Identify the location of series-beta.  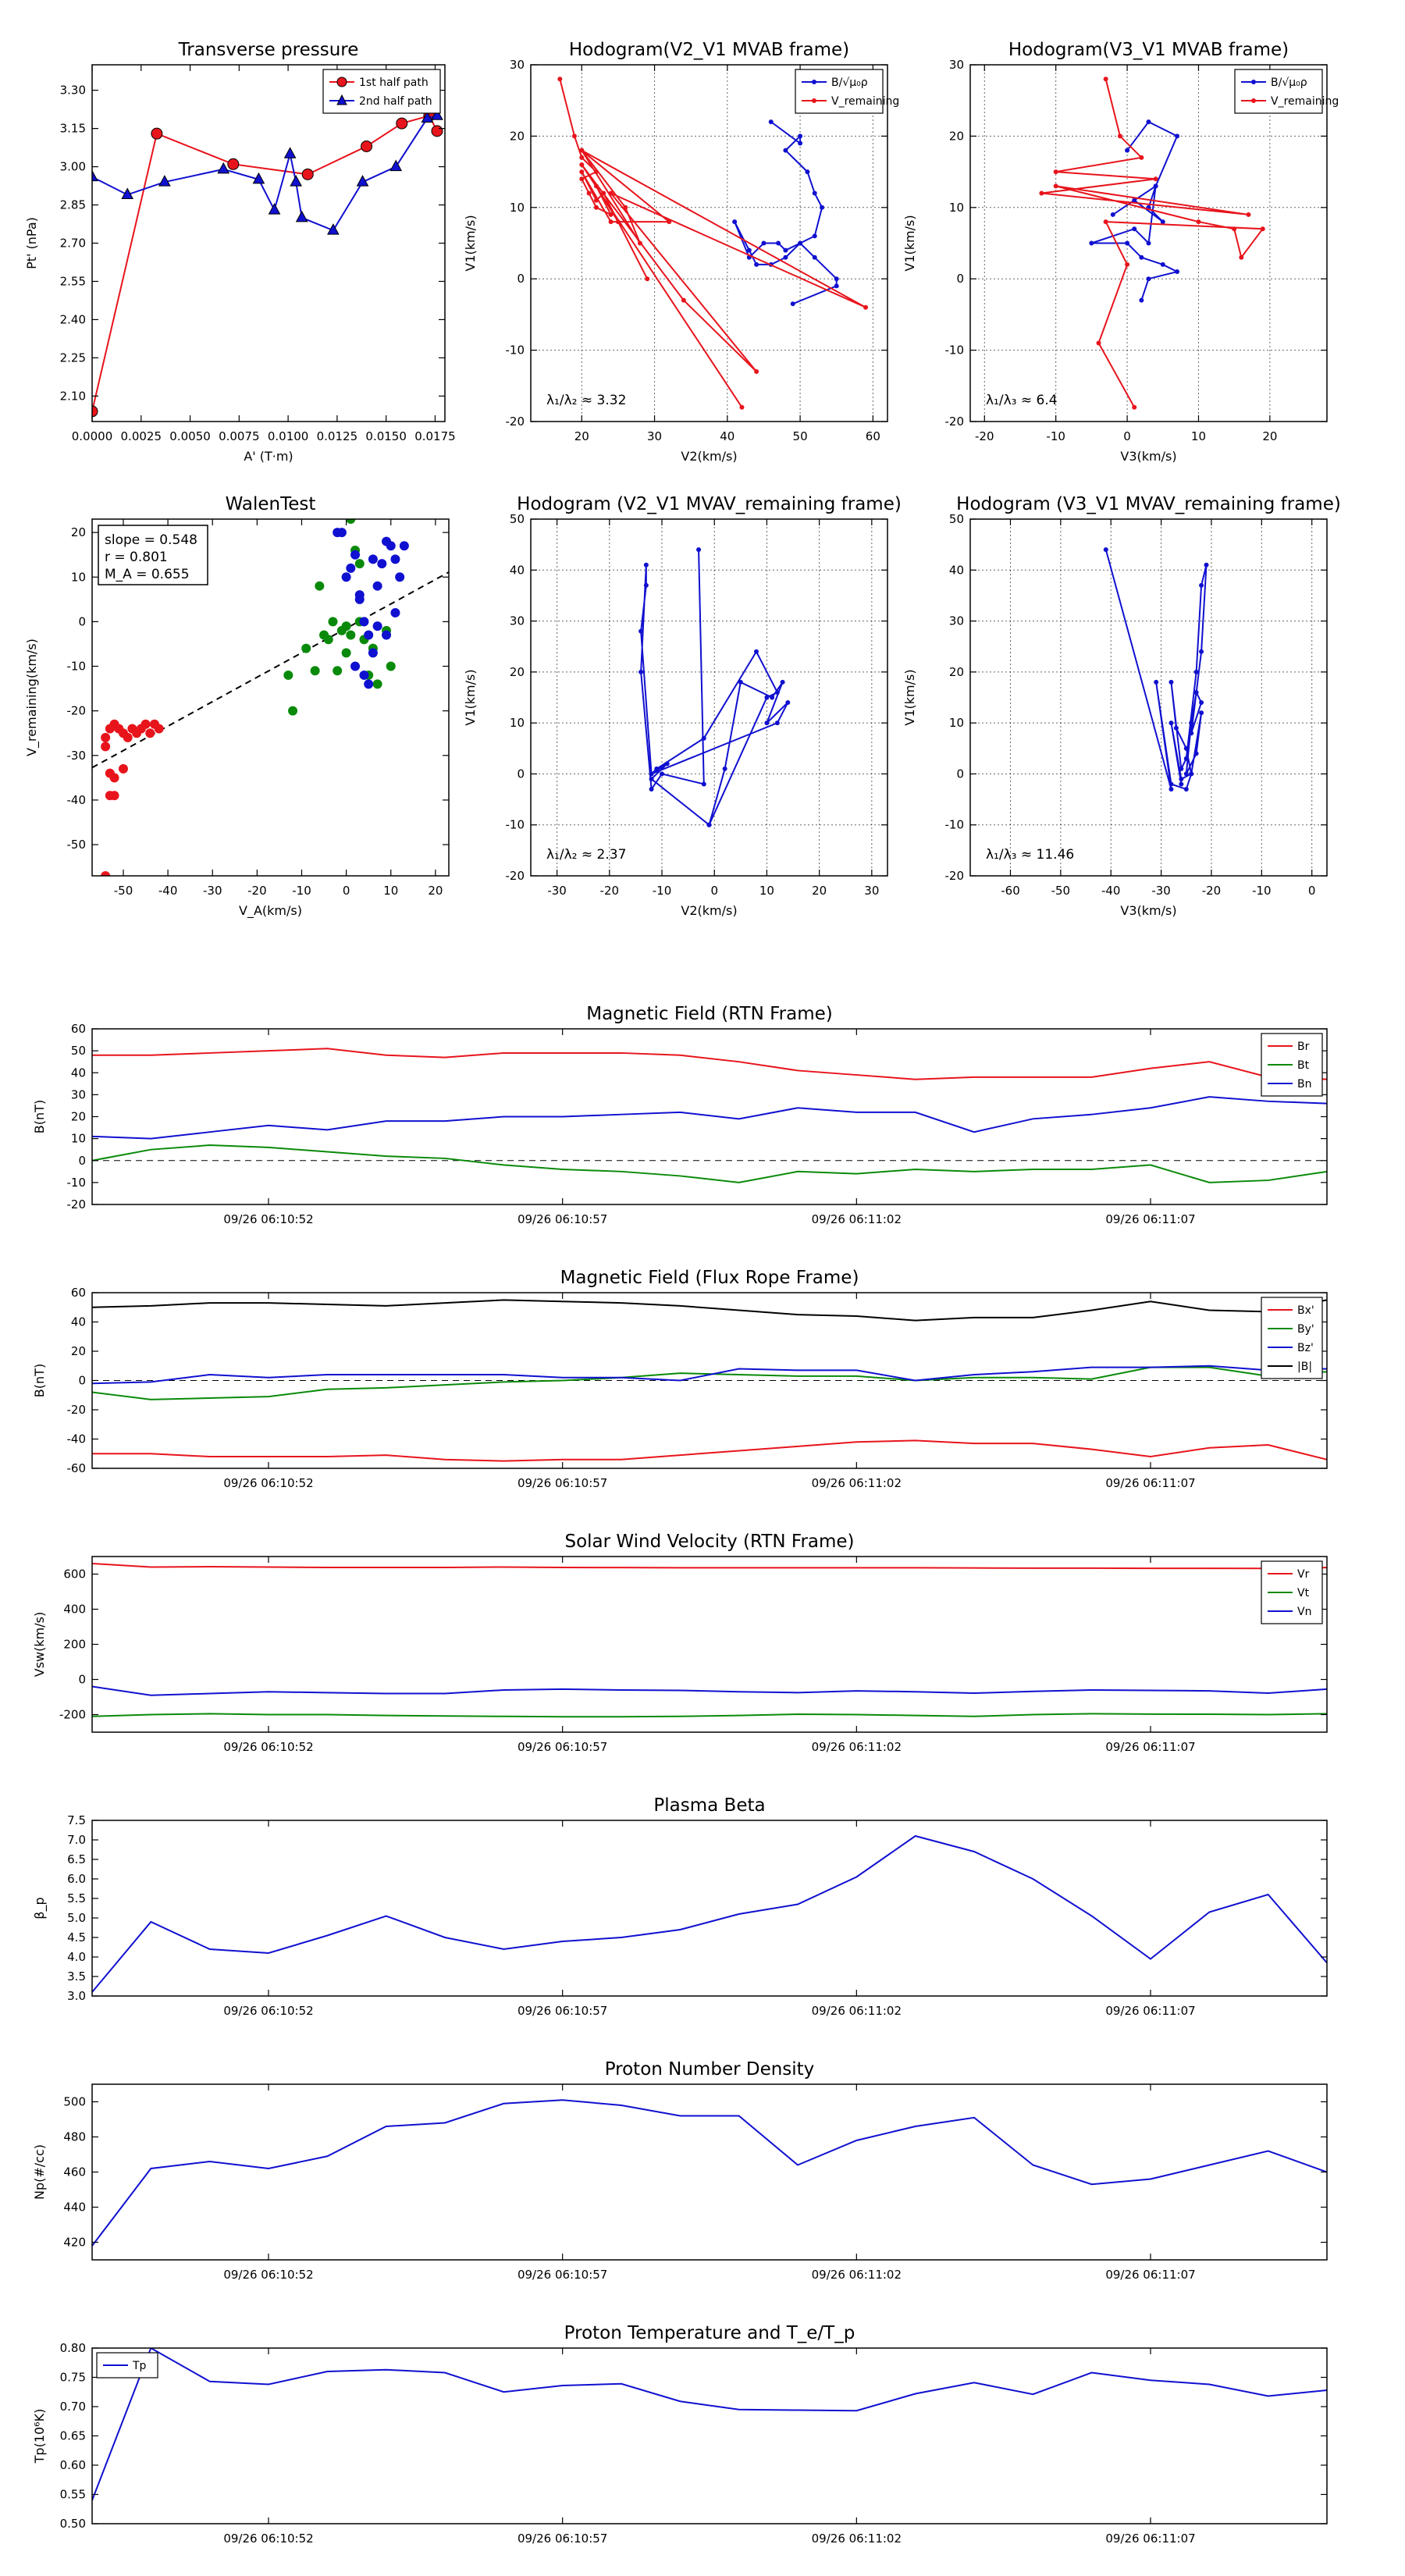
(710, 1913).